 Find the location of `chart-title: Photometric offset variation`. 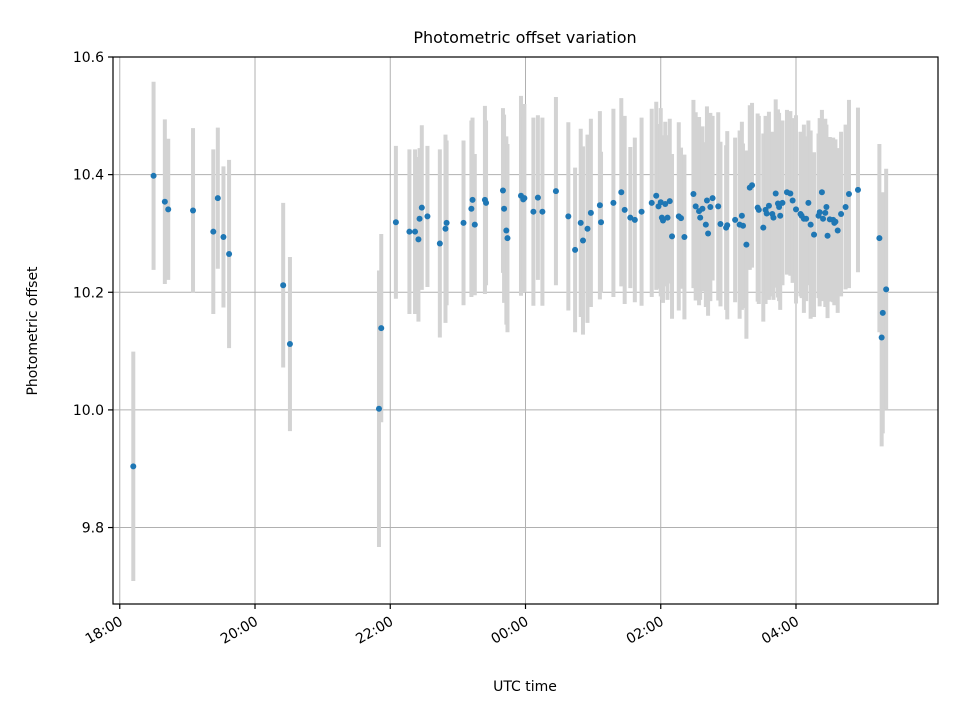

chart-title: Photometric offset variation is located at coordinates (524, 37).